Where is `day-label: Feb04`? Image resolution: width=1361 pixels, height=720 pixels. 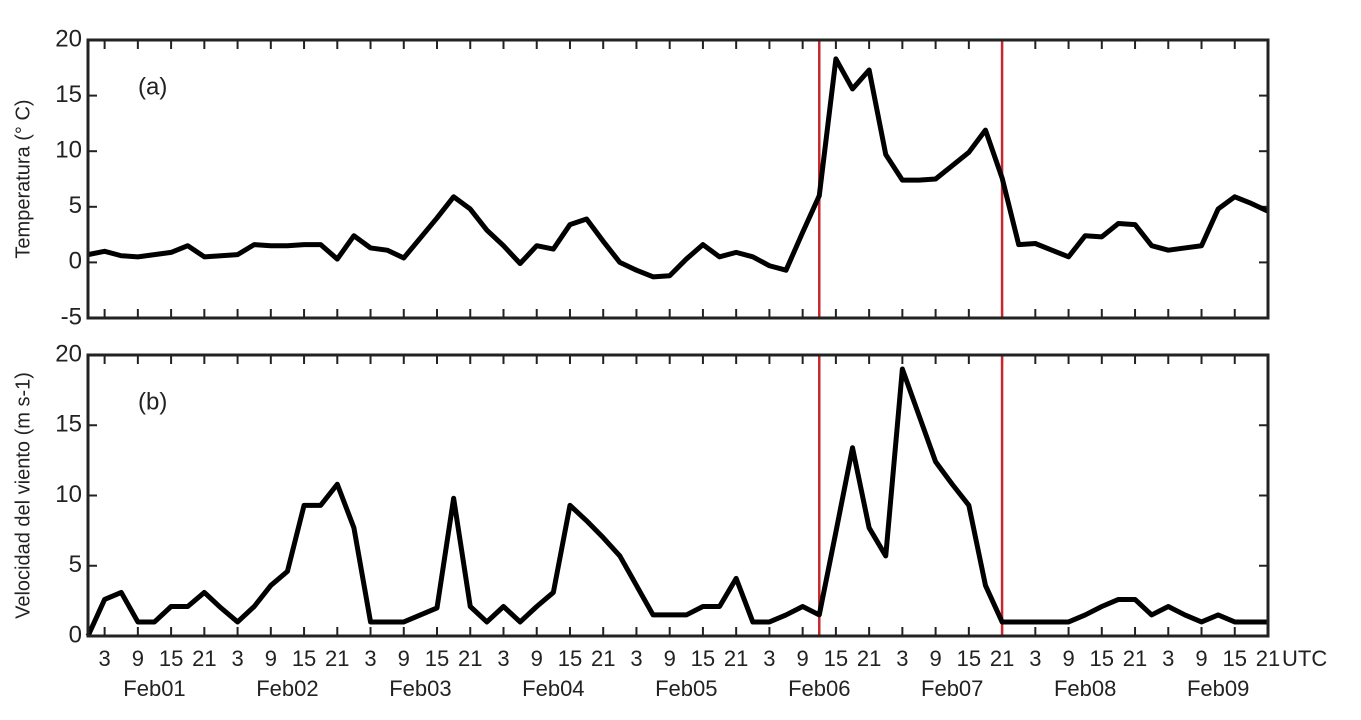
day-label: Feb04 is located at coordinates (553, 688).